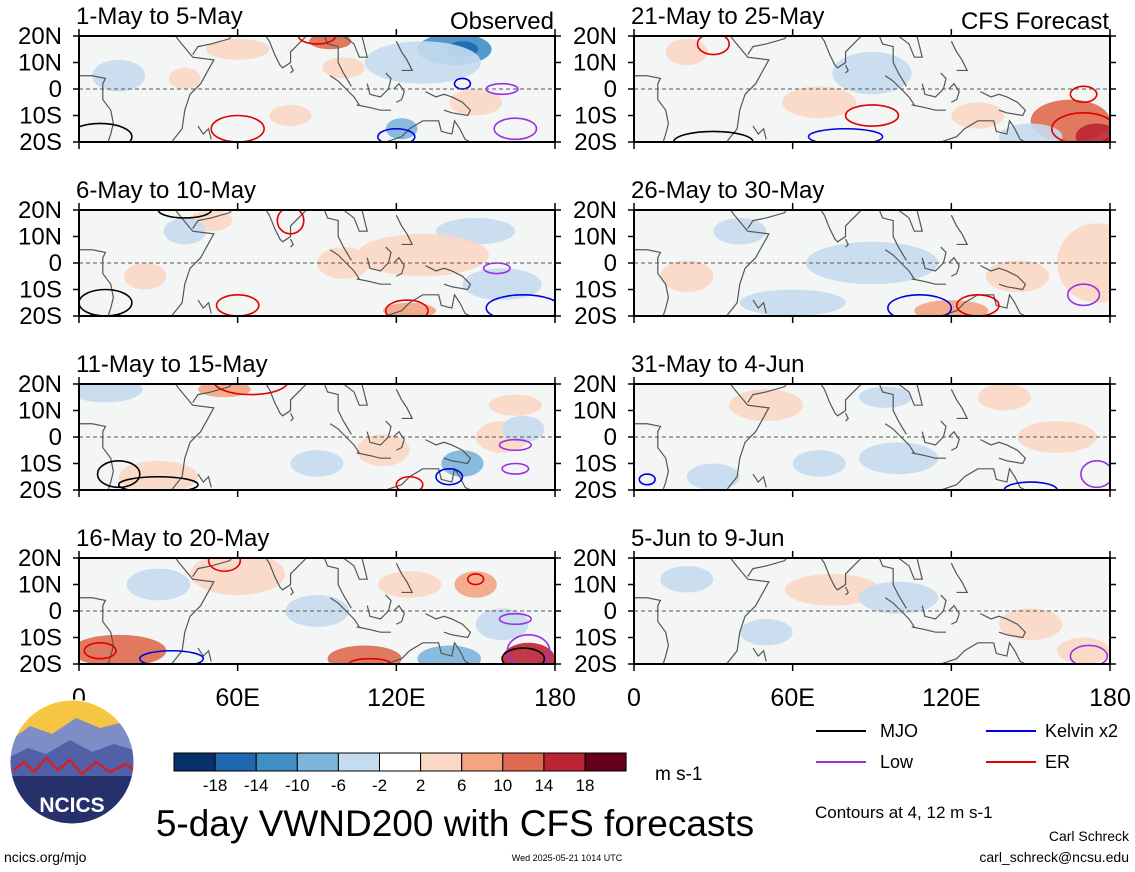 This screenshot has height=872, width=1135. What do you see at coordinates (555, 698) in the screenshot?
I see `x-tick-label: 180` at bounding box center [555, 698].